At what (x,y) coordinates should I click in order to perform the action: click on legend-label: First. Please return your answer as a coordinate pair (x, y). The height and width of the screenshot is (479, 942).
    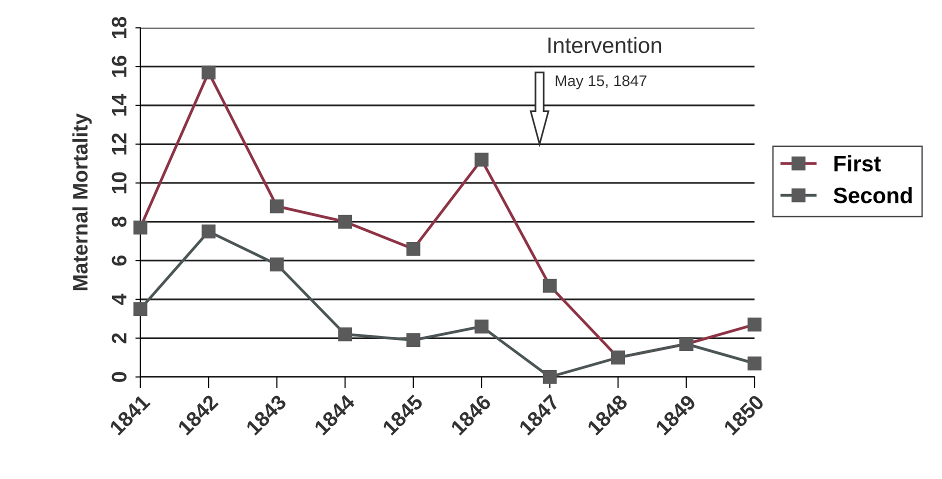
    Looking at the image, I should click on (857, 163).